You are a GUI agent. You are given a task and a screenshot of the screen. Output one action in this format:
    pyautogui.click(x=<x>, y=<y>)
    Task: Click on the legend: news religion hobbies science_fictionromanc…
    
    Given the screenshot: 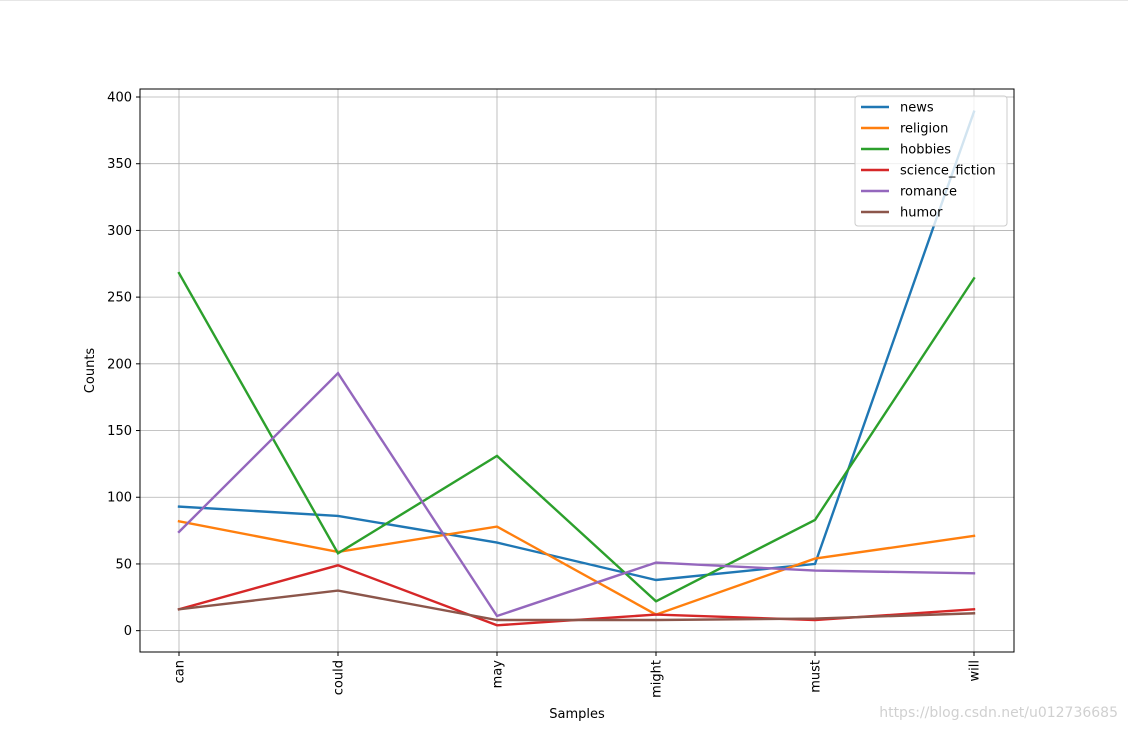 What is the action you would take?
    pyautogui.click(x=931, y=161)
    